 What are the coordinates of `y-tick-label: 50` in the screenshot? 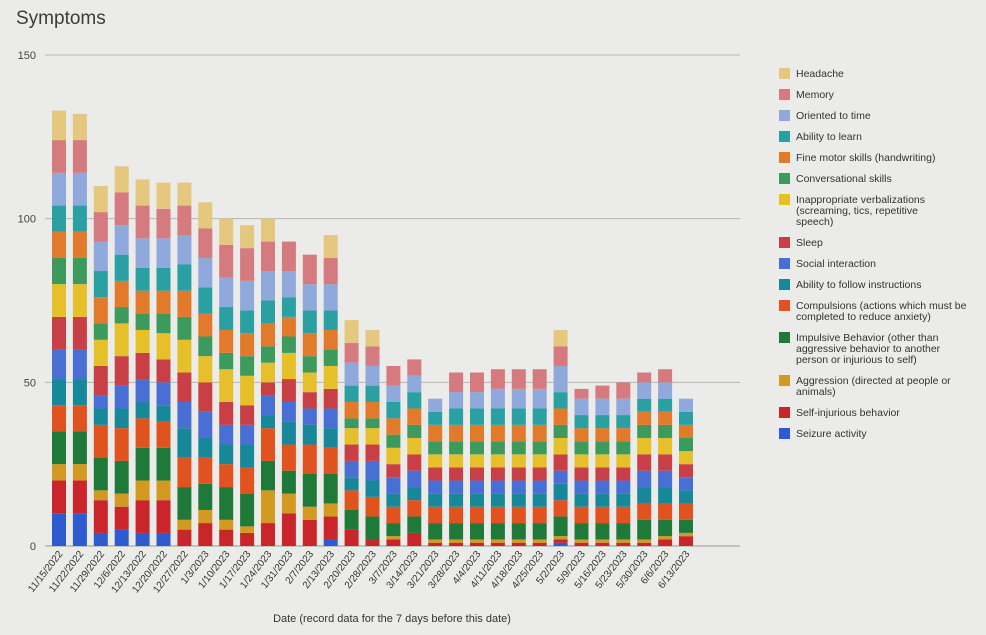 It's located at (30, 383).